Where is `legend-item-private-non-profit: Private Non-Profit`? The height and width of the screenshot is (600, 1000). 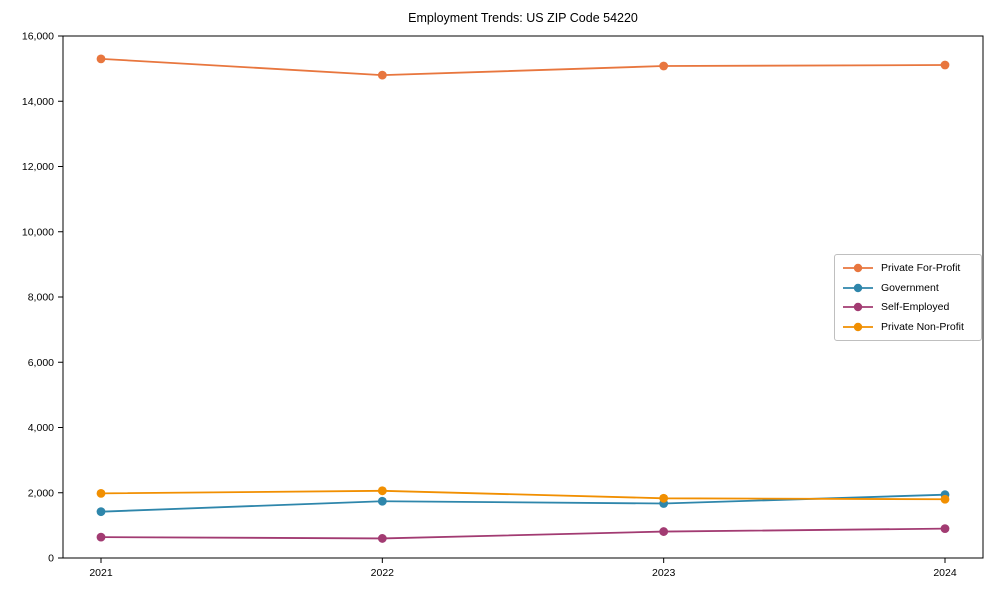 legend-item-private-non-profit: Private Non-Profit is located at coordinates (908, 327).